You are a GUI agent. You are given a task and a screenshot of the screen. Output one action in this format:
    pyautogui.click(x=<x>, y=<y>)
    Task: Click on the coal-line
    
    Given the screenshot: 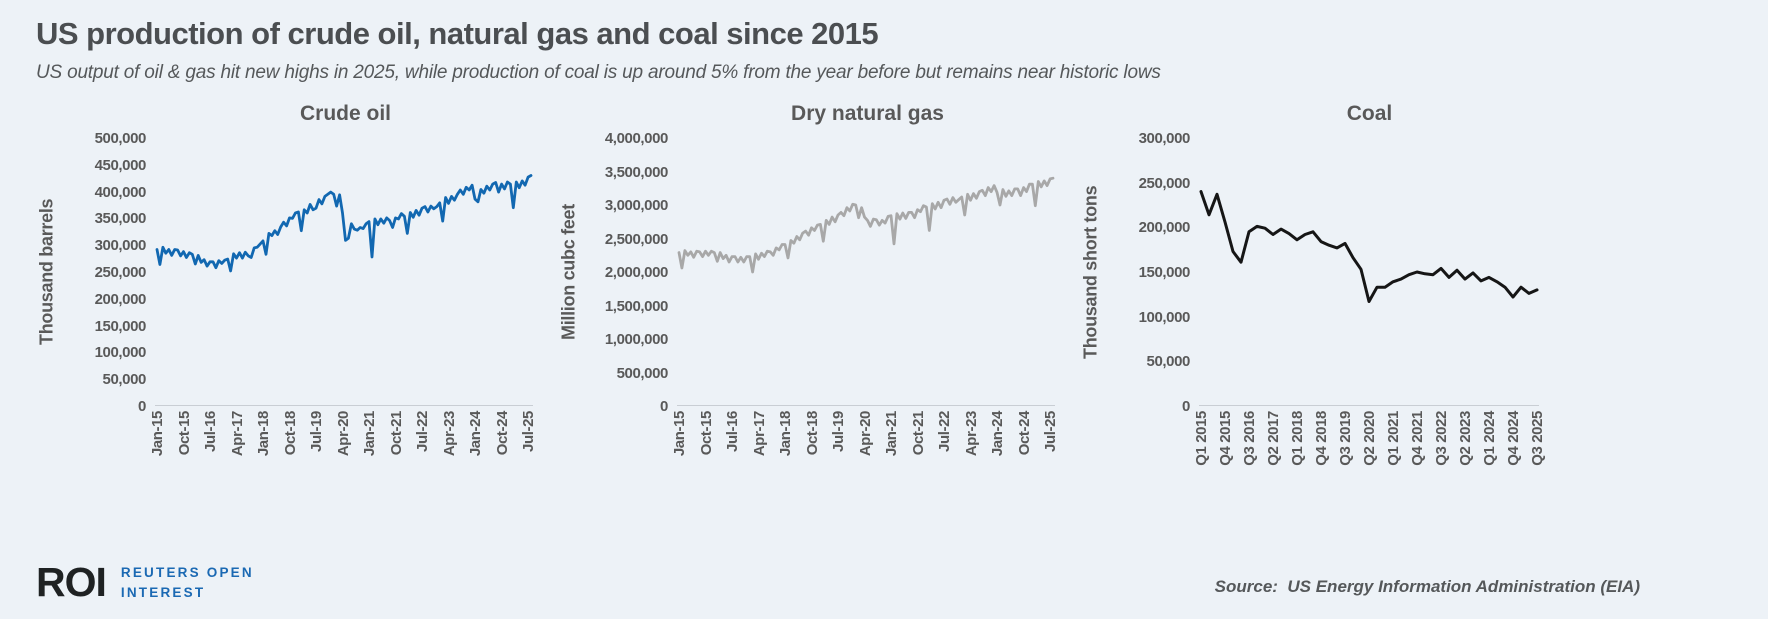 What is the action you would take?
    pyautogui.click(x=1369, y=246)
    